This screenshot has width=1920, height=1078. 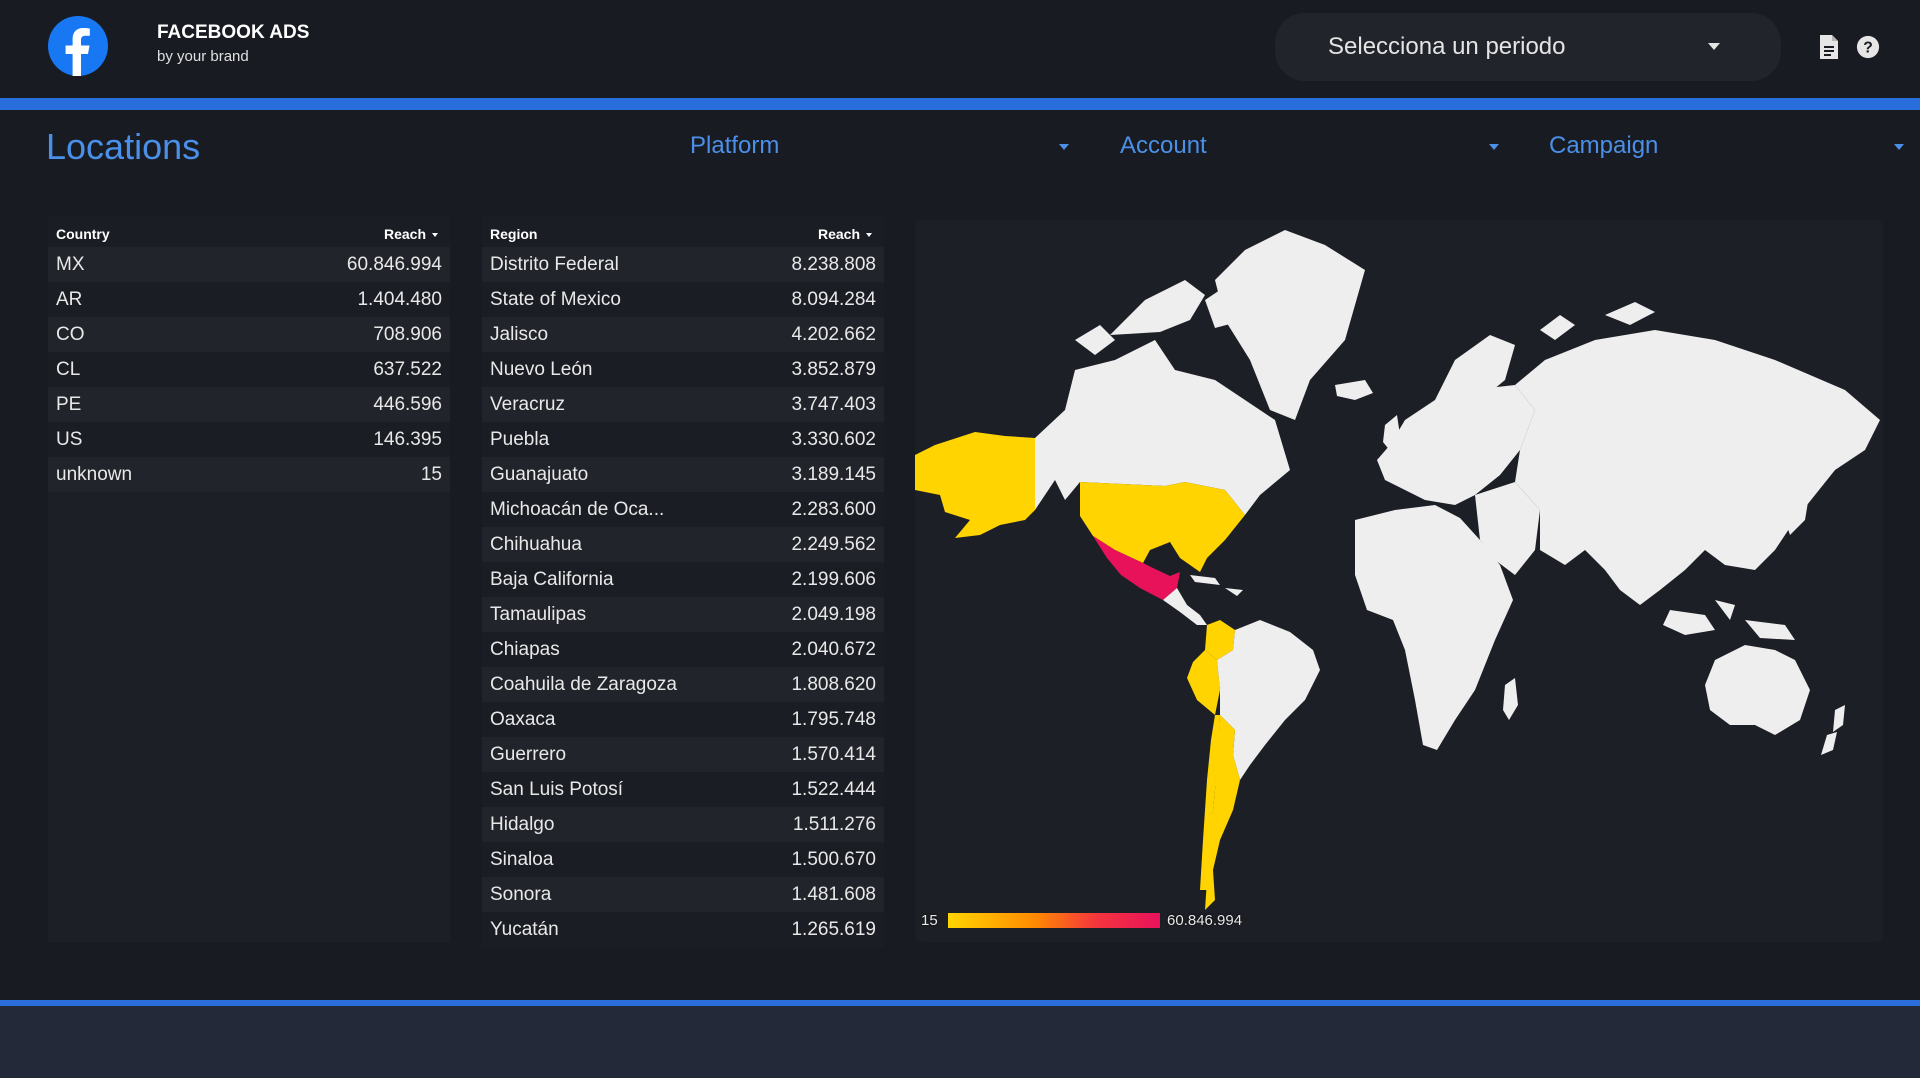 I want to click on table-row: Oaxaca 1.795.748, so click(x=683, y=719).